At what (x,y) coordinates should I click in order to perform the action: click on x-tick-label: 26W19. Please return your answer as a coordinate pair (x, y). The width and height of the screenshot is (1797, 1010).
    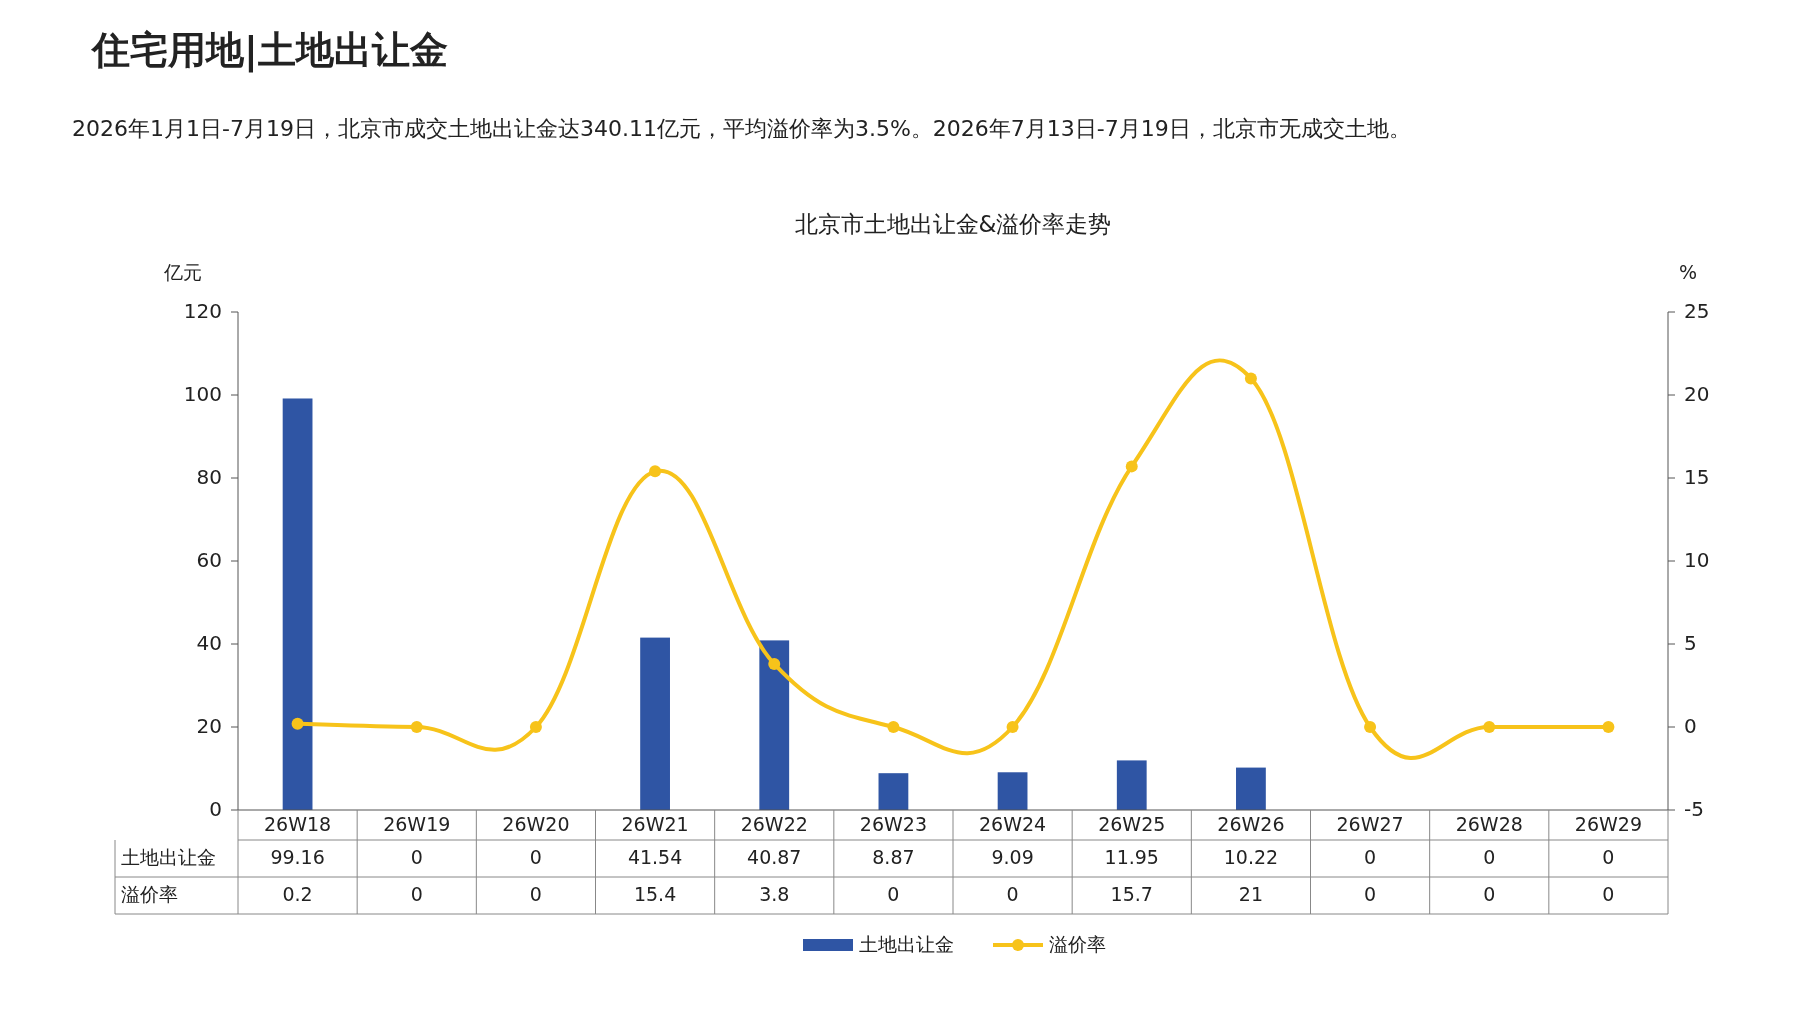
    Looking at the image, I should click on (417, 823).